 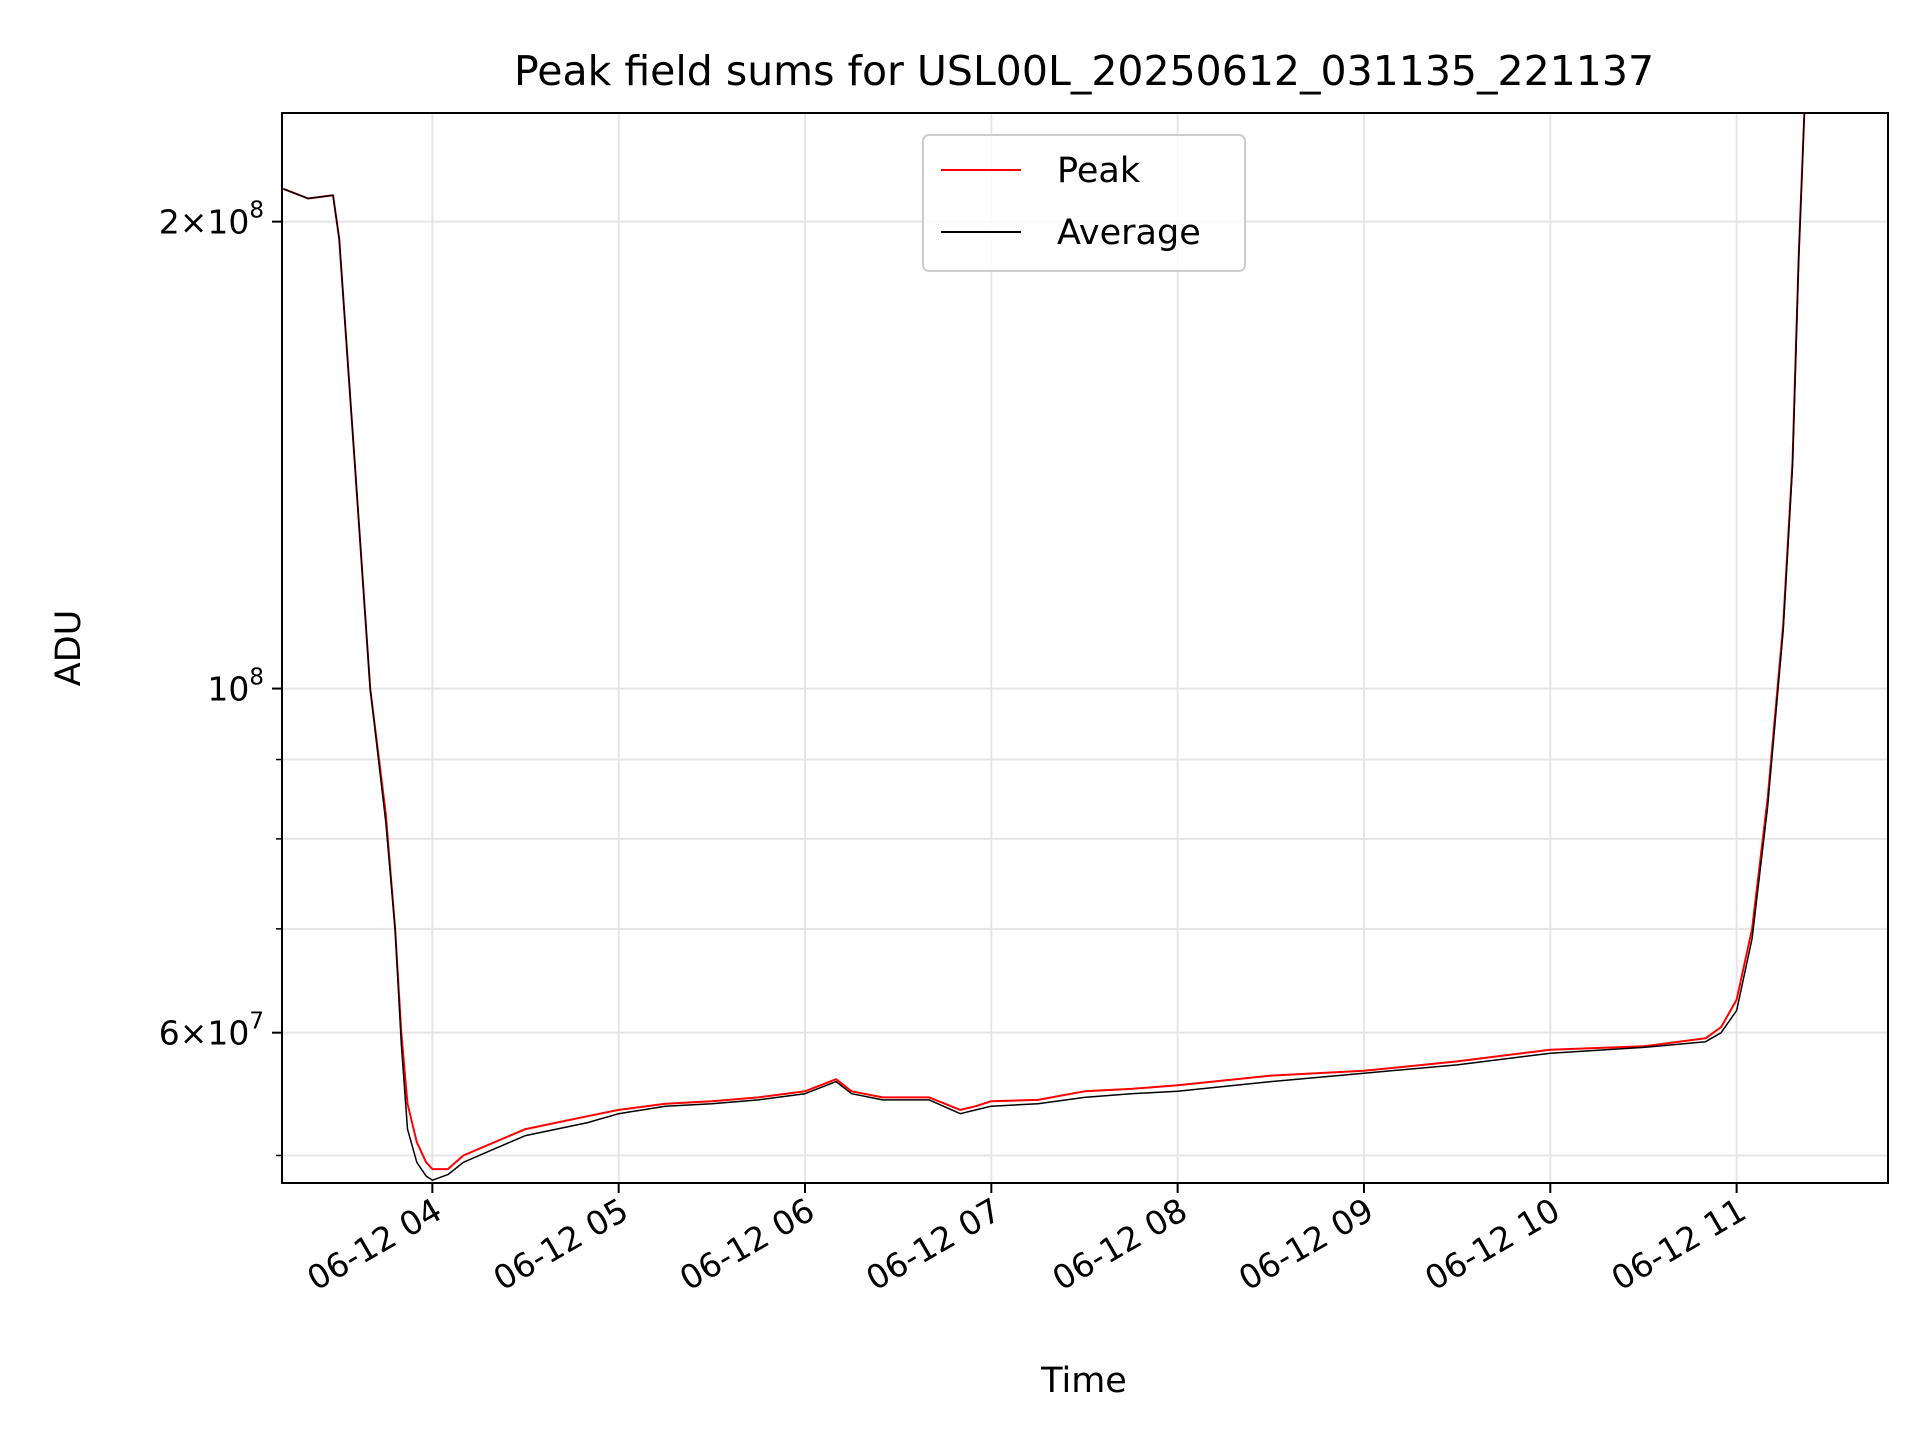 What do you see at coordinates (1306, 1244) in the screenshot?
I see `x-tick-label: 06-12 09` at bounding box center [1306, 1244].